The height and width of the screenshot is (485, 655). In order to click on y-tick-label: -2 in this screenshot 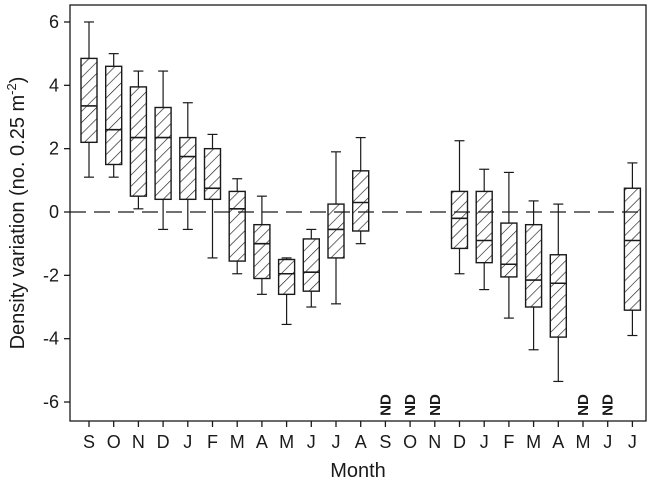, I will do `click(51, 275)`.